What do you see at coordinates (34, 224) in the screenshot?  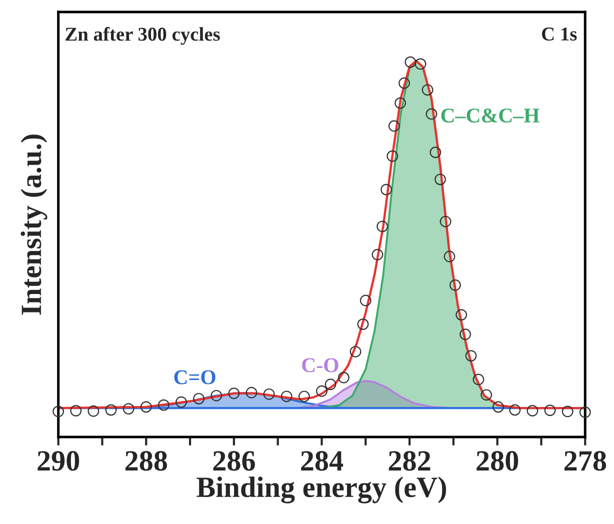 I see `y-axis-title: Intensity (a.u.)` at bounding box center [34, 224].